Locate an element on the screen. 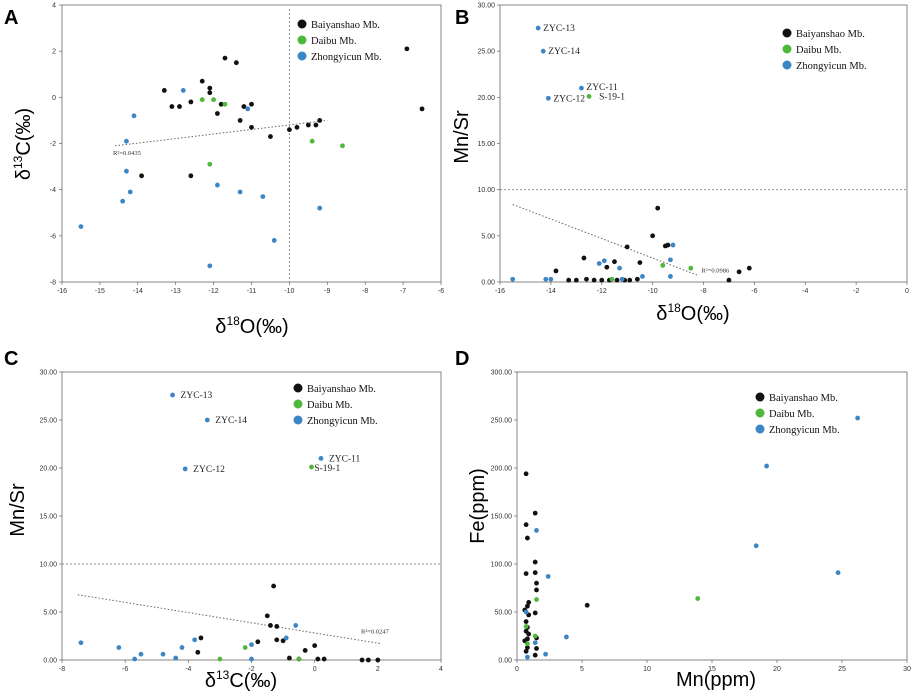 The image size is (913, 696). x-tick-label: -12 is located at coordinates (214, 291).